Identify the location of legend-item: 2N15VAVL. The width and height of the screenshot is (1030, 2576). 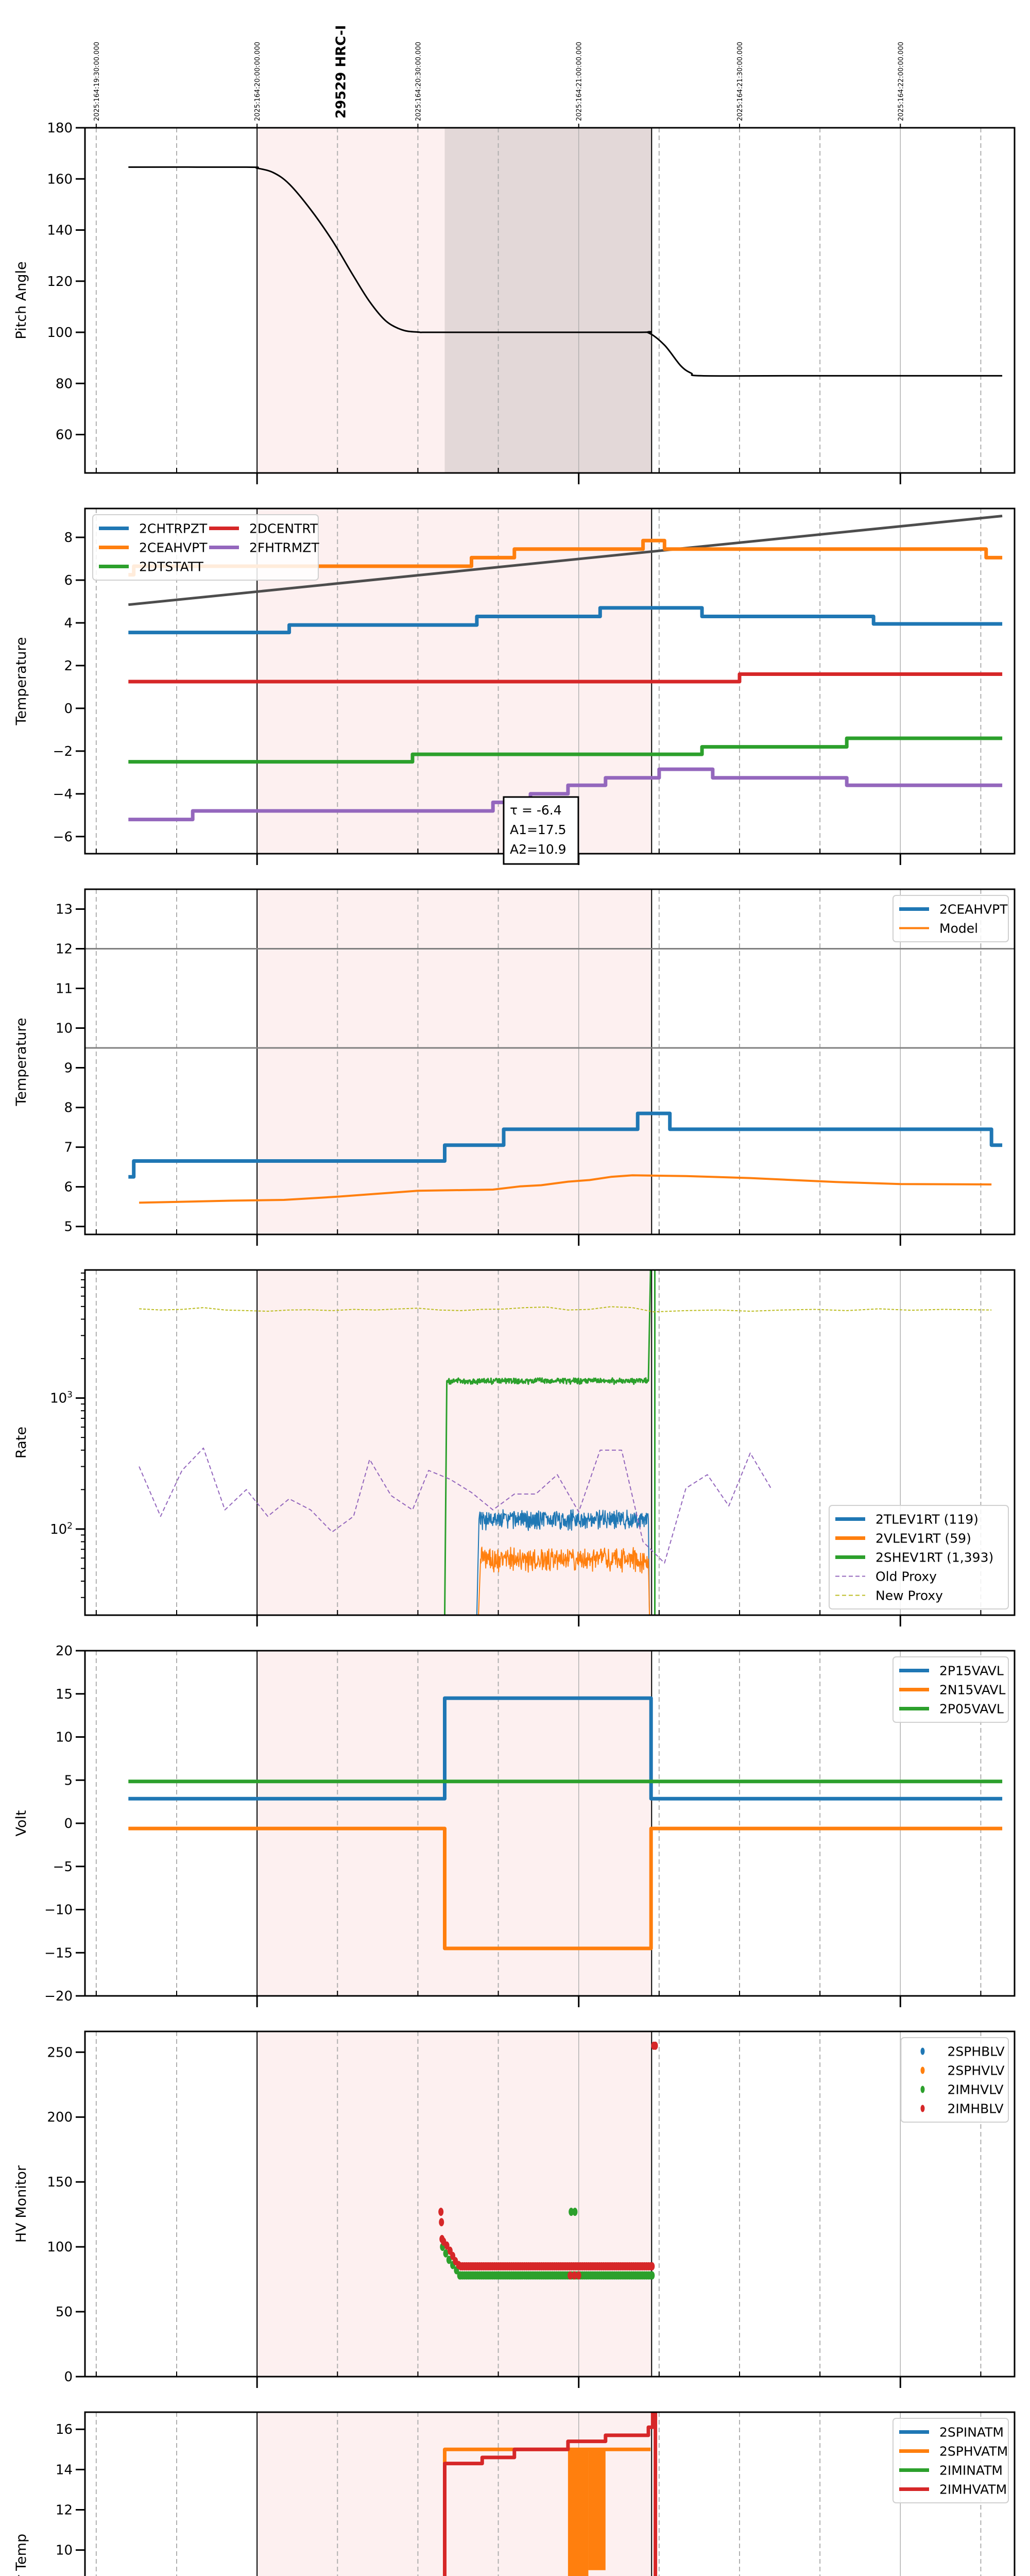
(953, 1690).